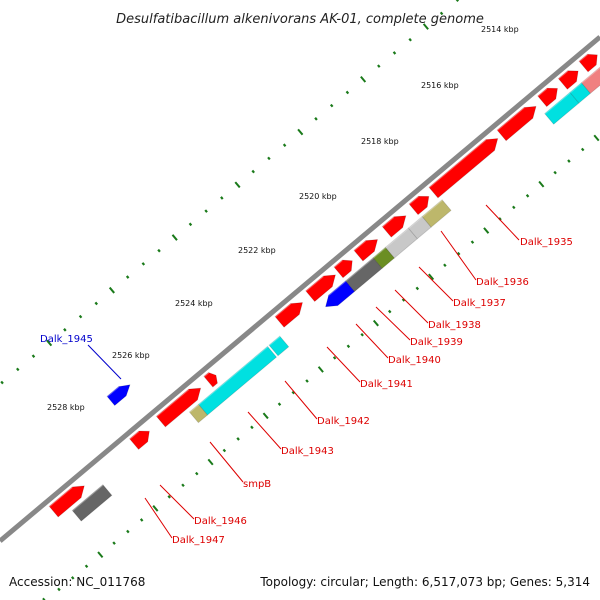  Describe the element at coordinates (66, 339) in the screenshot. I see `gene-label-dalk-1945: Dalk_1945` at that location.